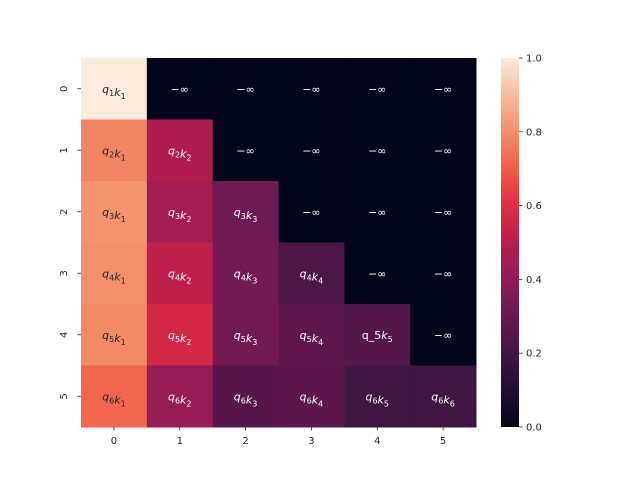 Image resolution: width=640 pixels, height=480 pixels. I want to click on heatmap-cell-r2-c1, so click(180, 212).